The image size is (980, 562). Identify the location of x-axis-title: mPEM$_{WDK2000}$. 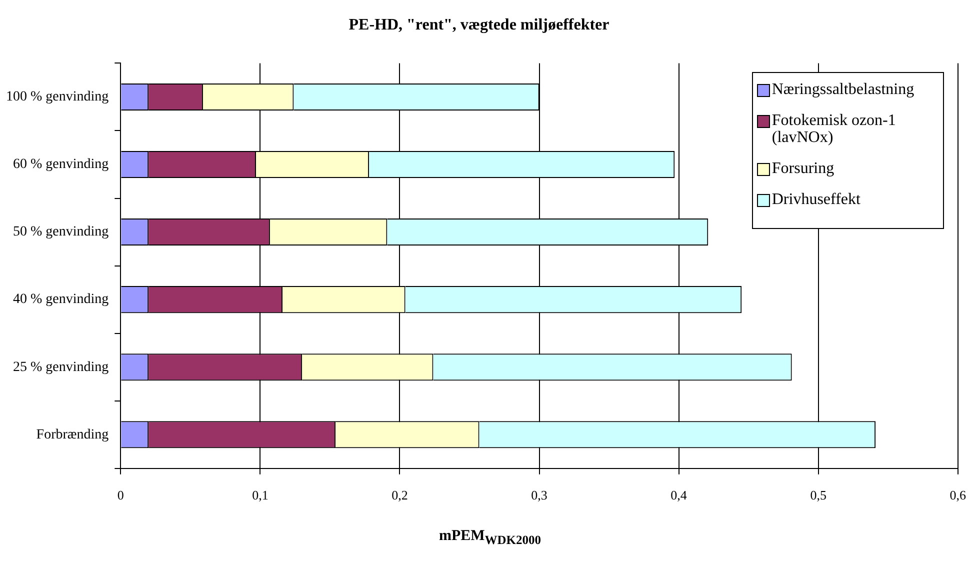
(490, 538).